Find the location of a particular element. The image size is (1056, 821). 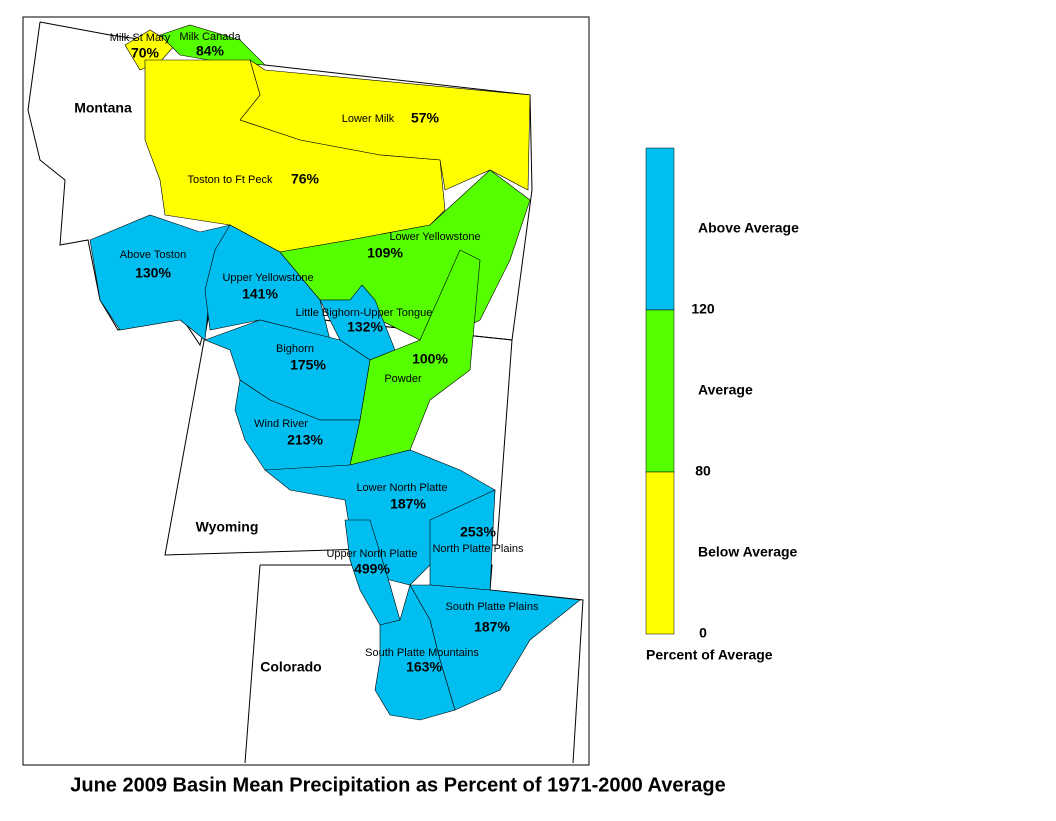

basin-name: Powder is located at coordinates (403, 379).